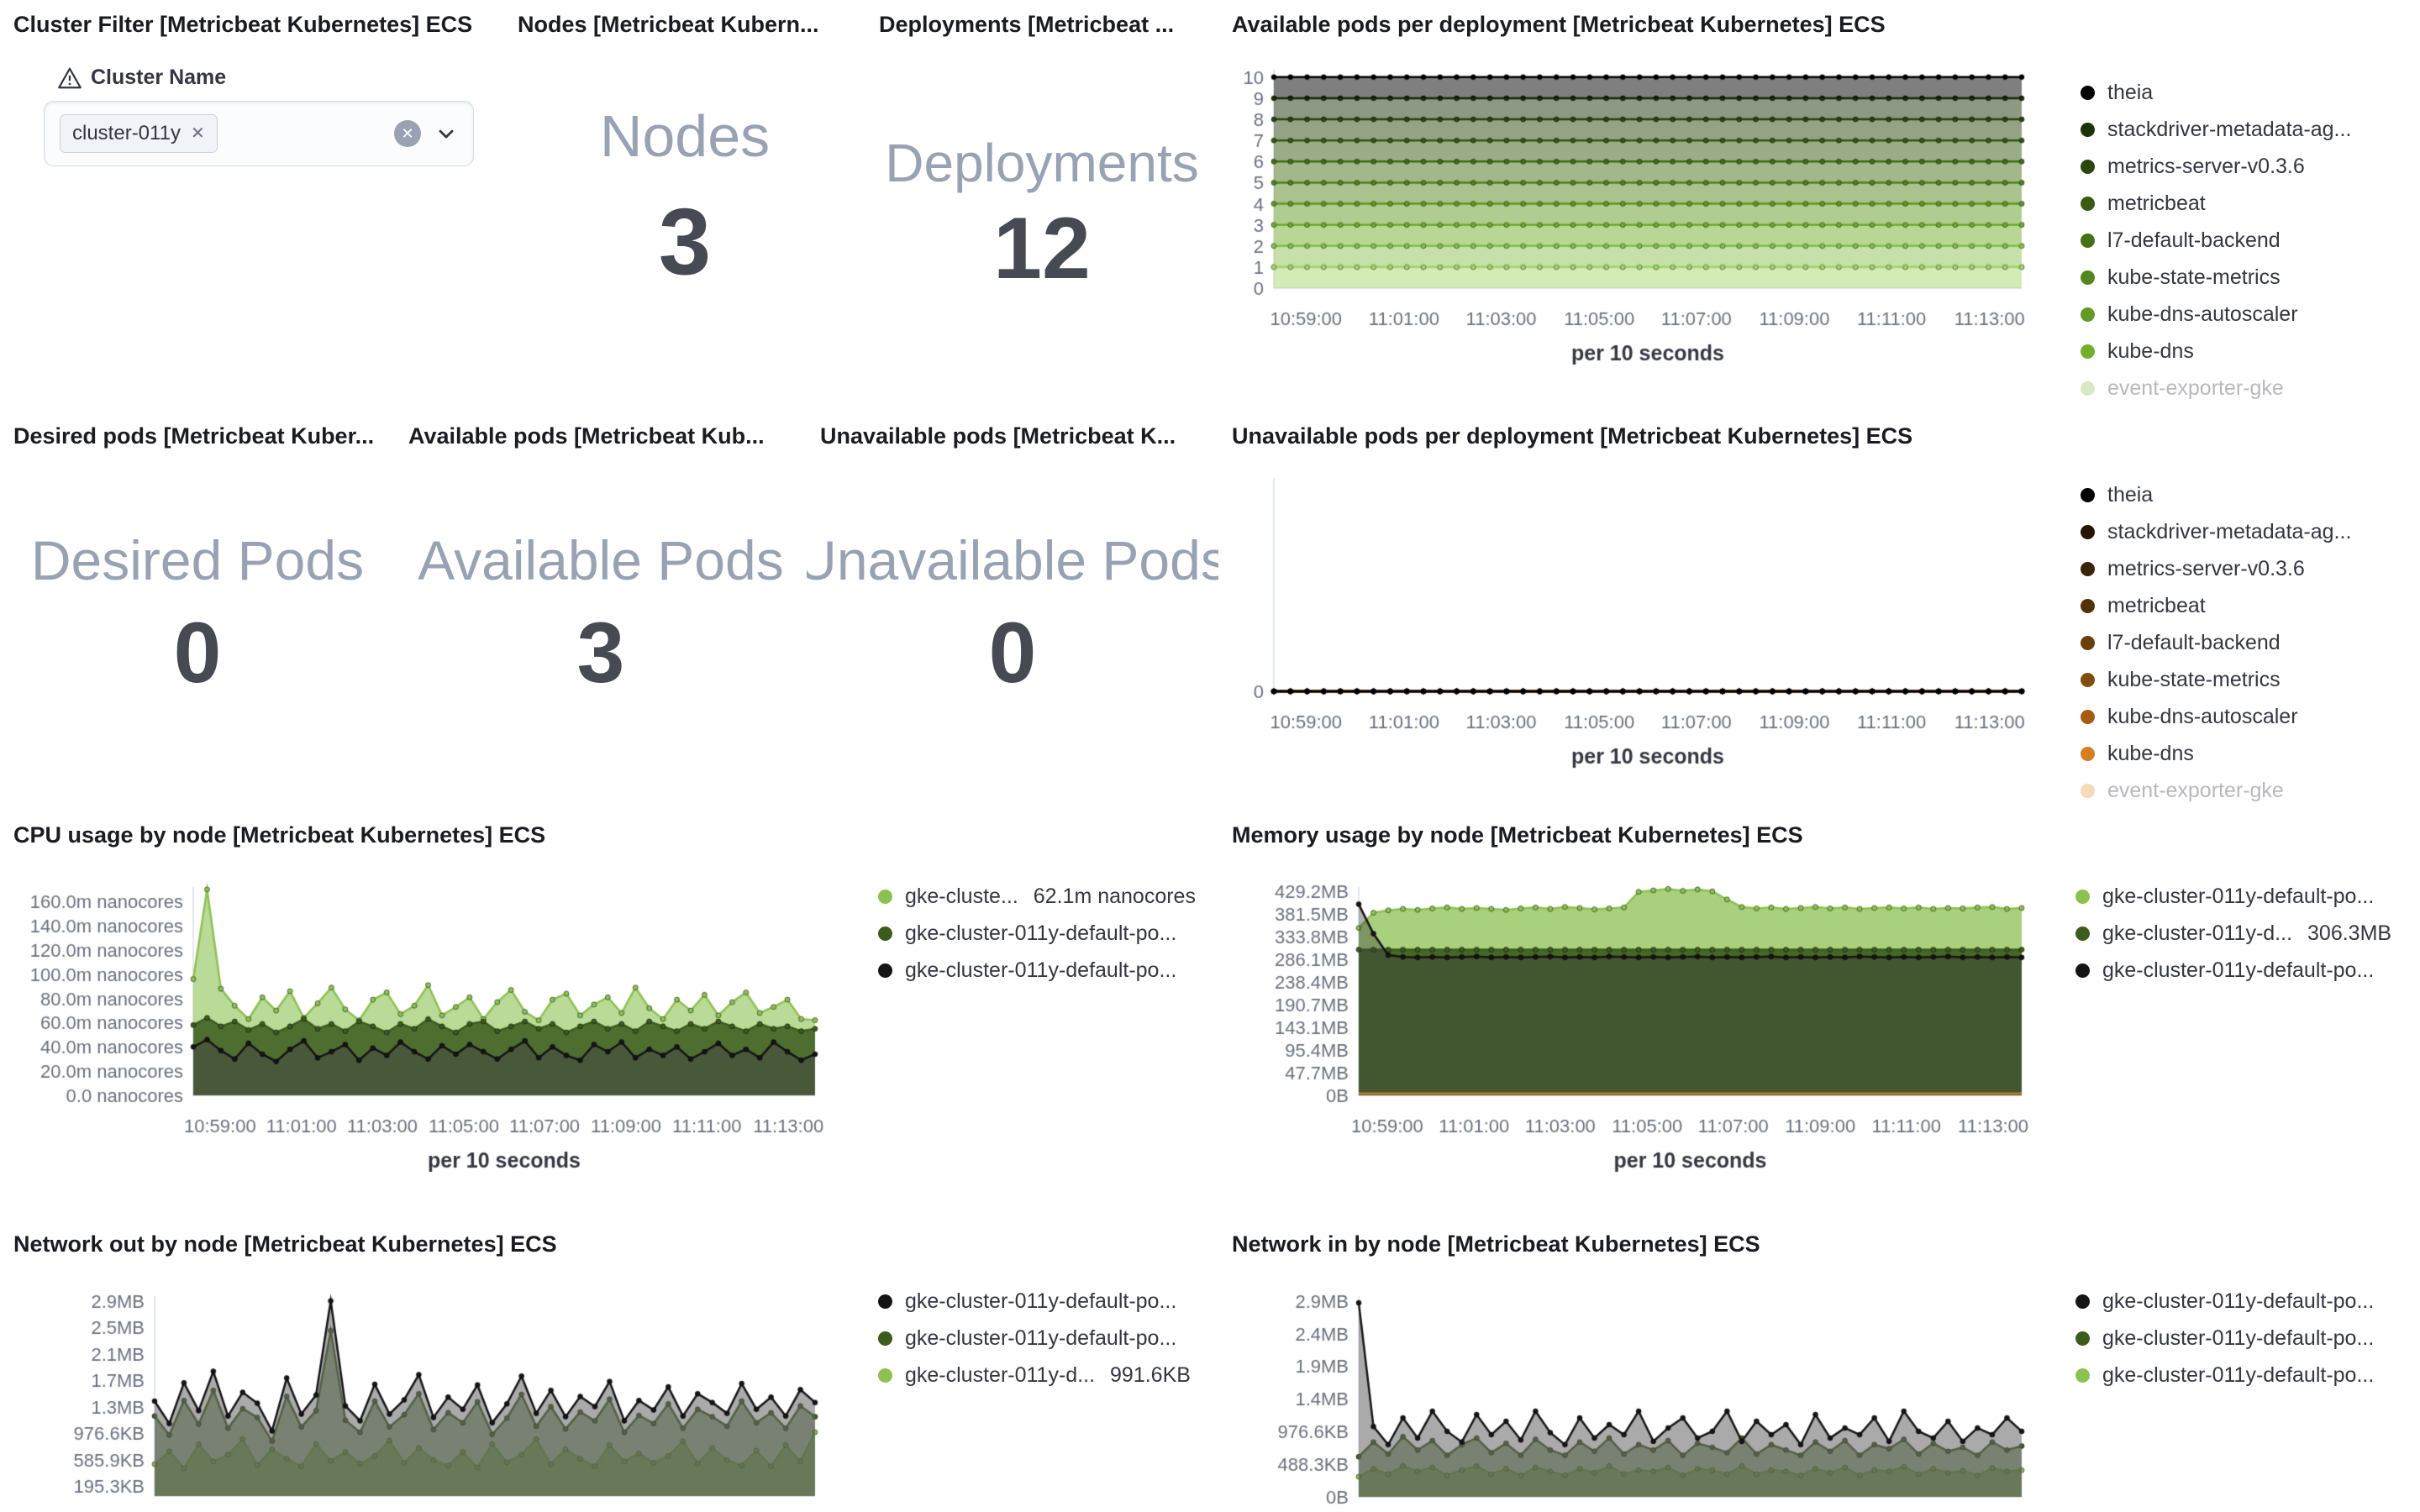  I want to click on legend-item: gke-cluster-011y-d... 306.3MB, so click(2233, 933).